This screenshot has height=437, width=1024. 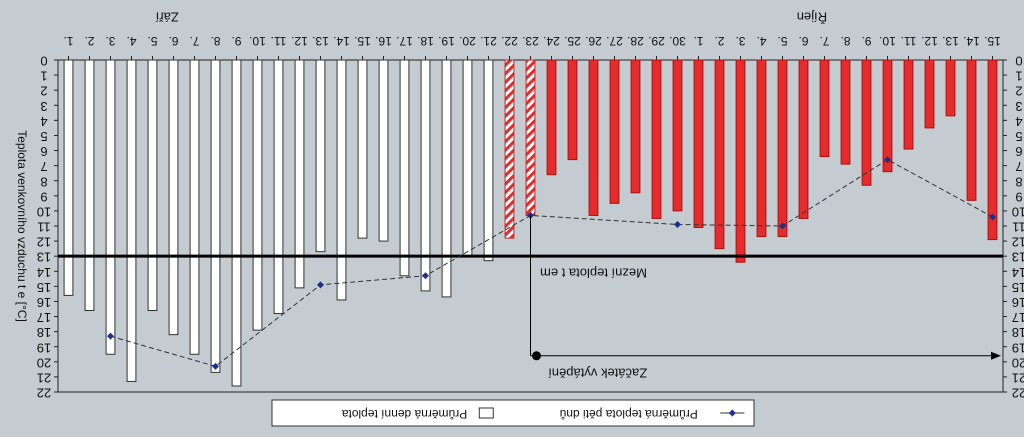 I want to click on legend-label-five-day: Průměrná teplota pěti dnů, so click(x=629, y=414).